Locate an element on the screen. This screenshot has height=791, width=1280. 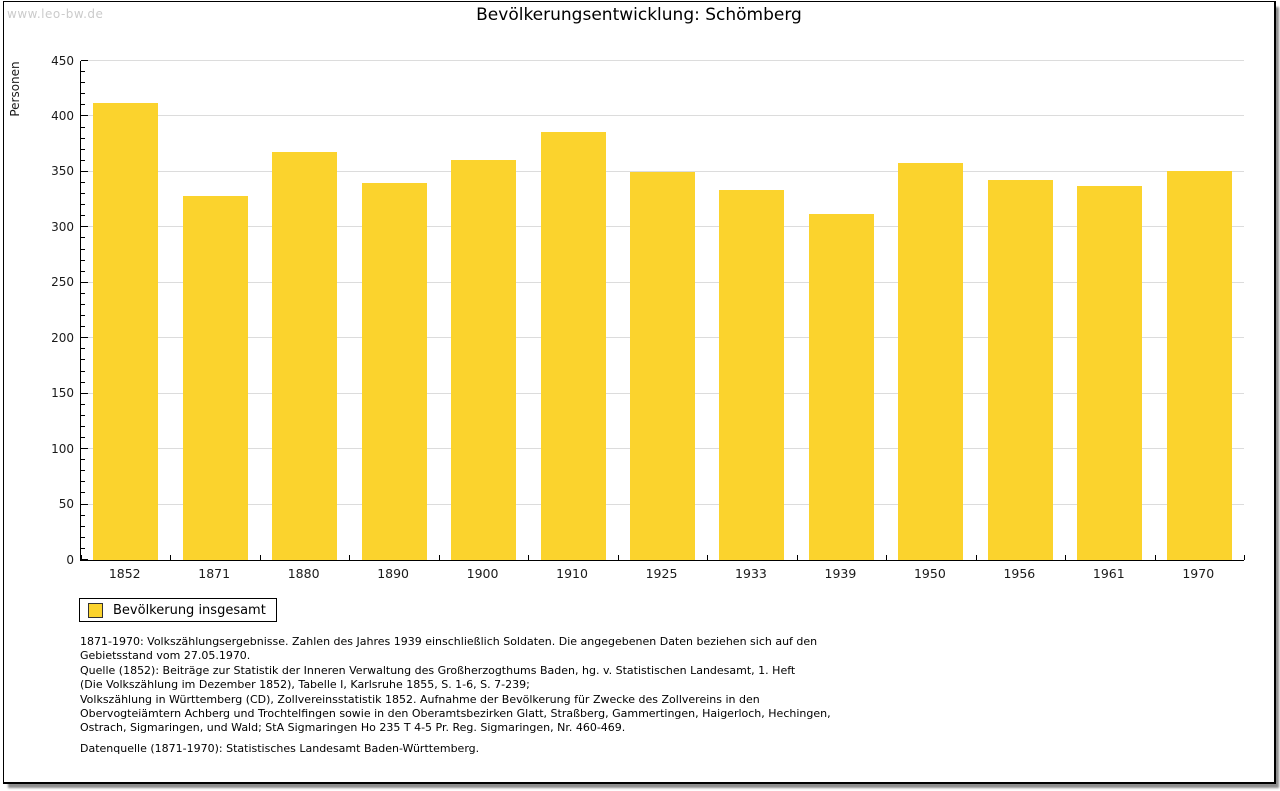
x-axis-label: 1900 is located at coordinates (482, 573).